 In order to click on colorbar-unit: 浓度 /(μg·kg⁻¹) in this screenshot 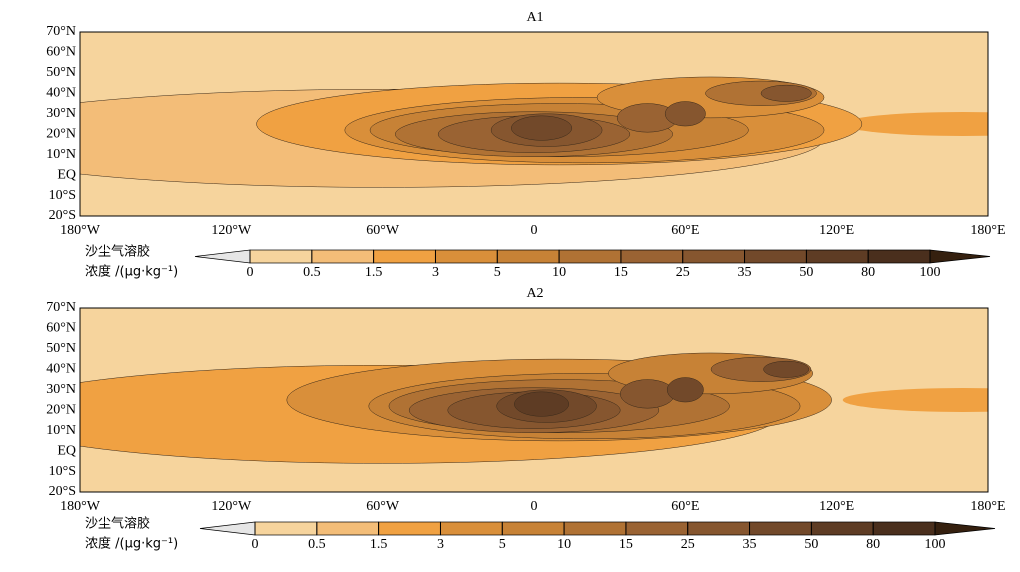, I will do `click(131, 544)`.